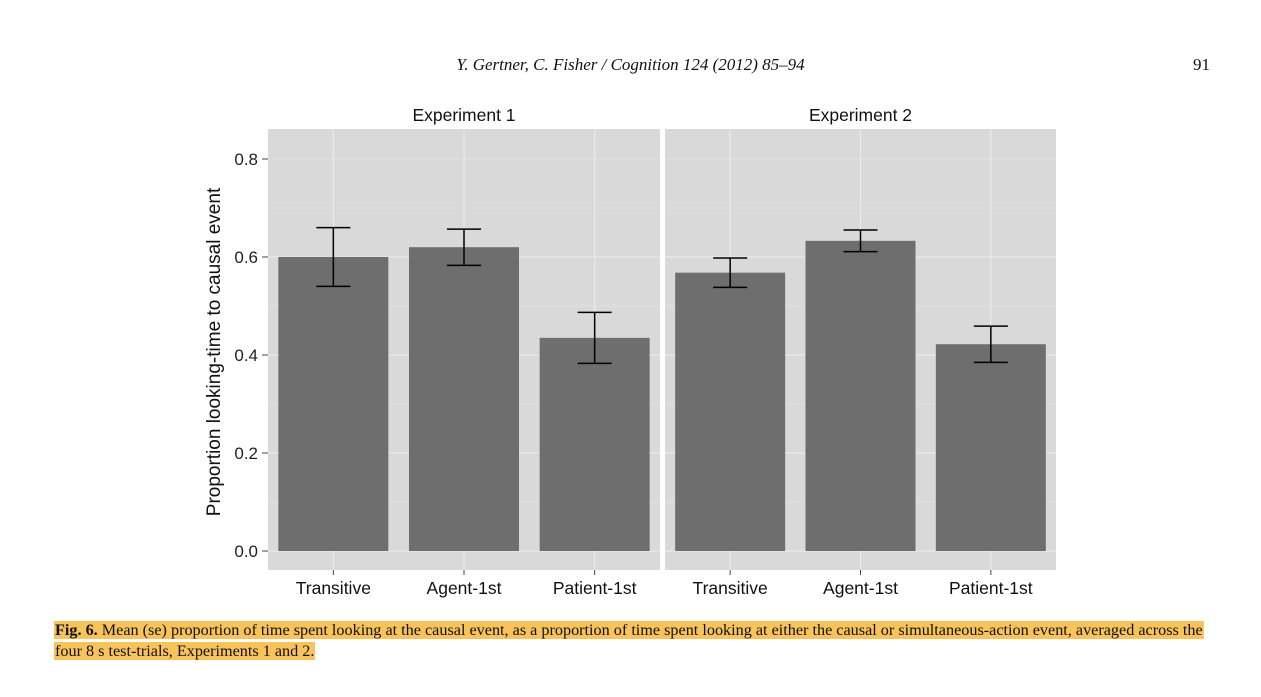  I want to click on panel-title: Experiment 1, so click(463, 115).